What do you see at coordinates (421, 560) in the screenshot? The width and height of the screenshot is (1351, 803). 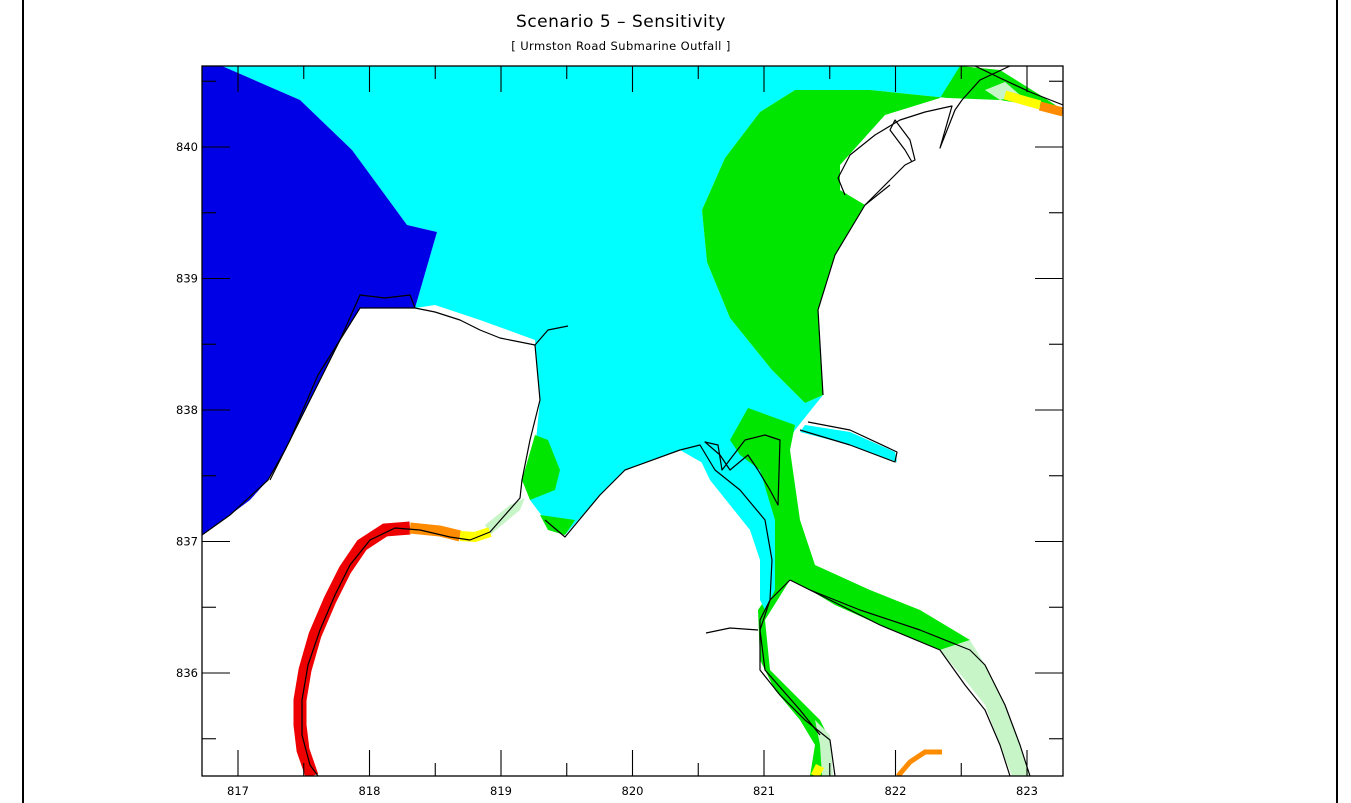 I see `coastline-channel-west` at bounding box center [421, 560].